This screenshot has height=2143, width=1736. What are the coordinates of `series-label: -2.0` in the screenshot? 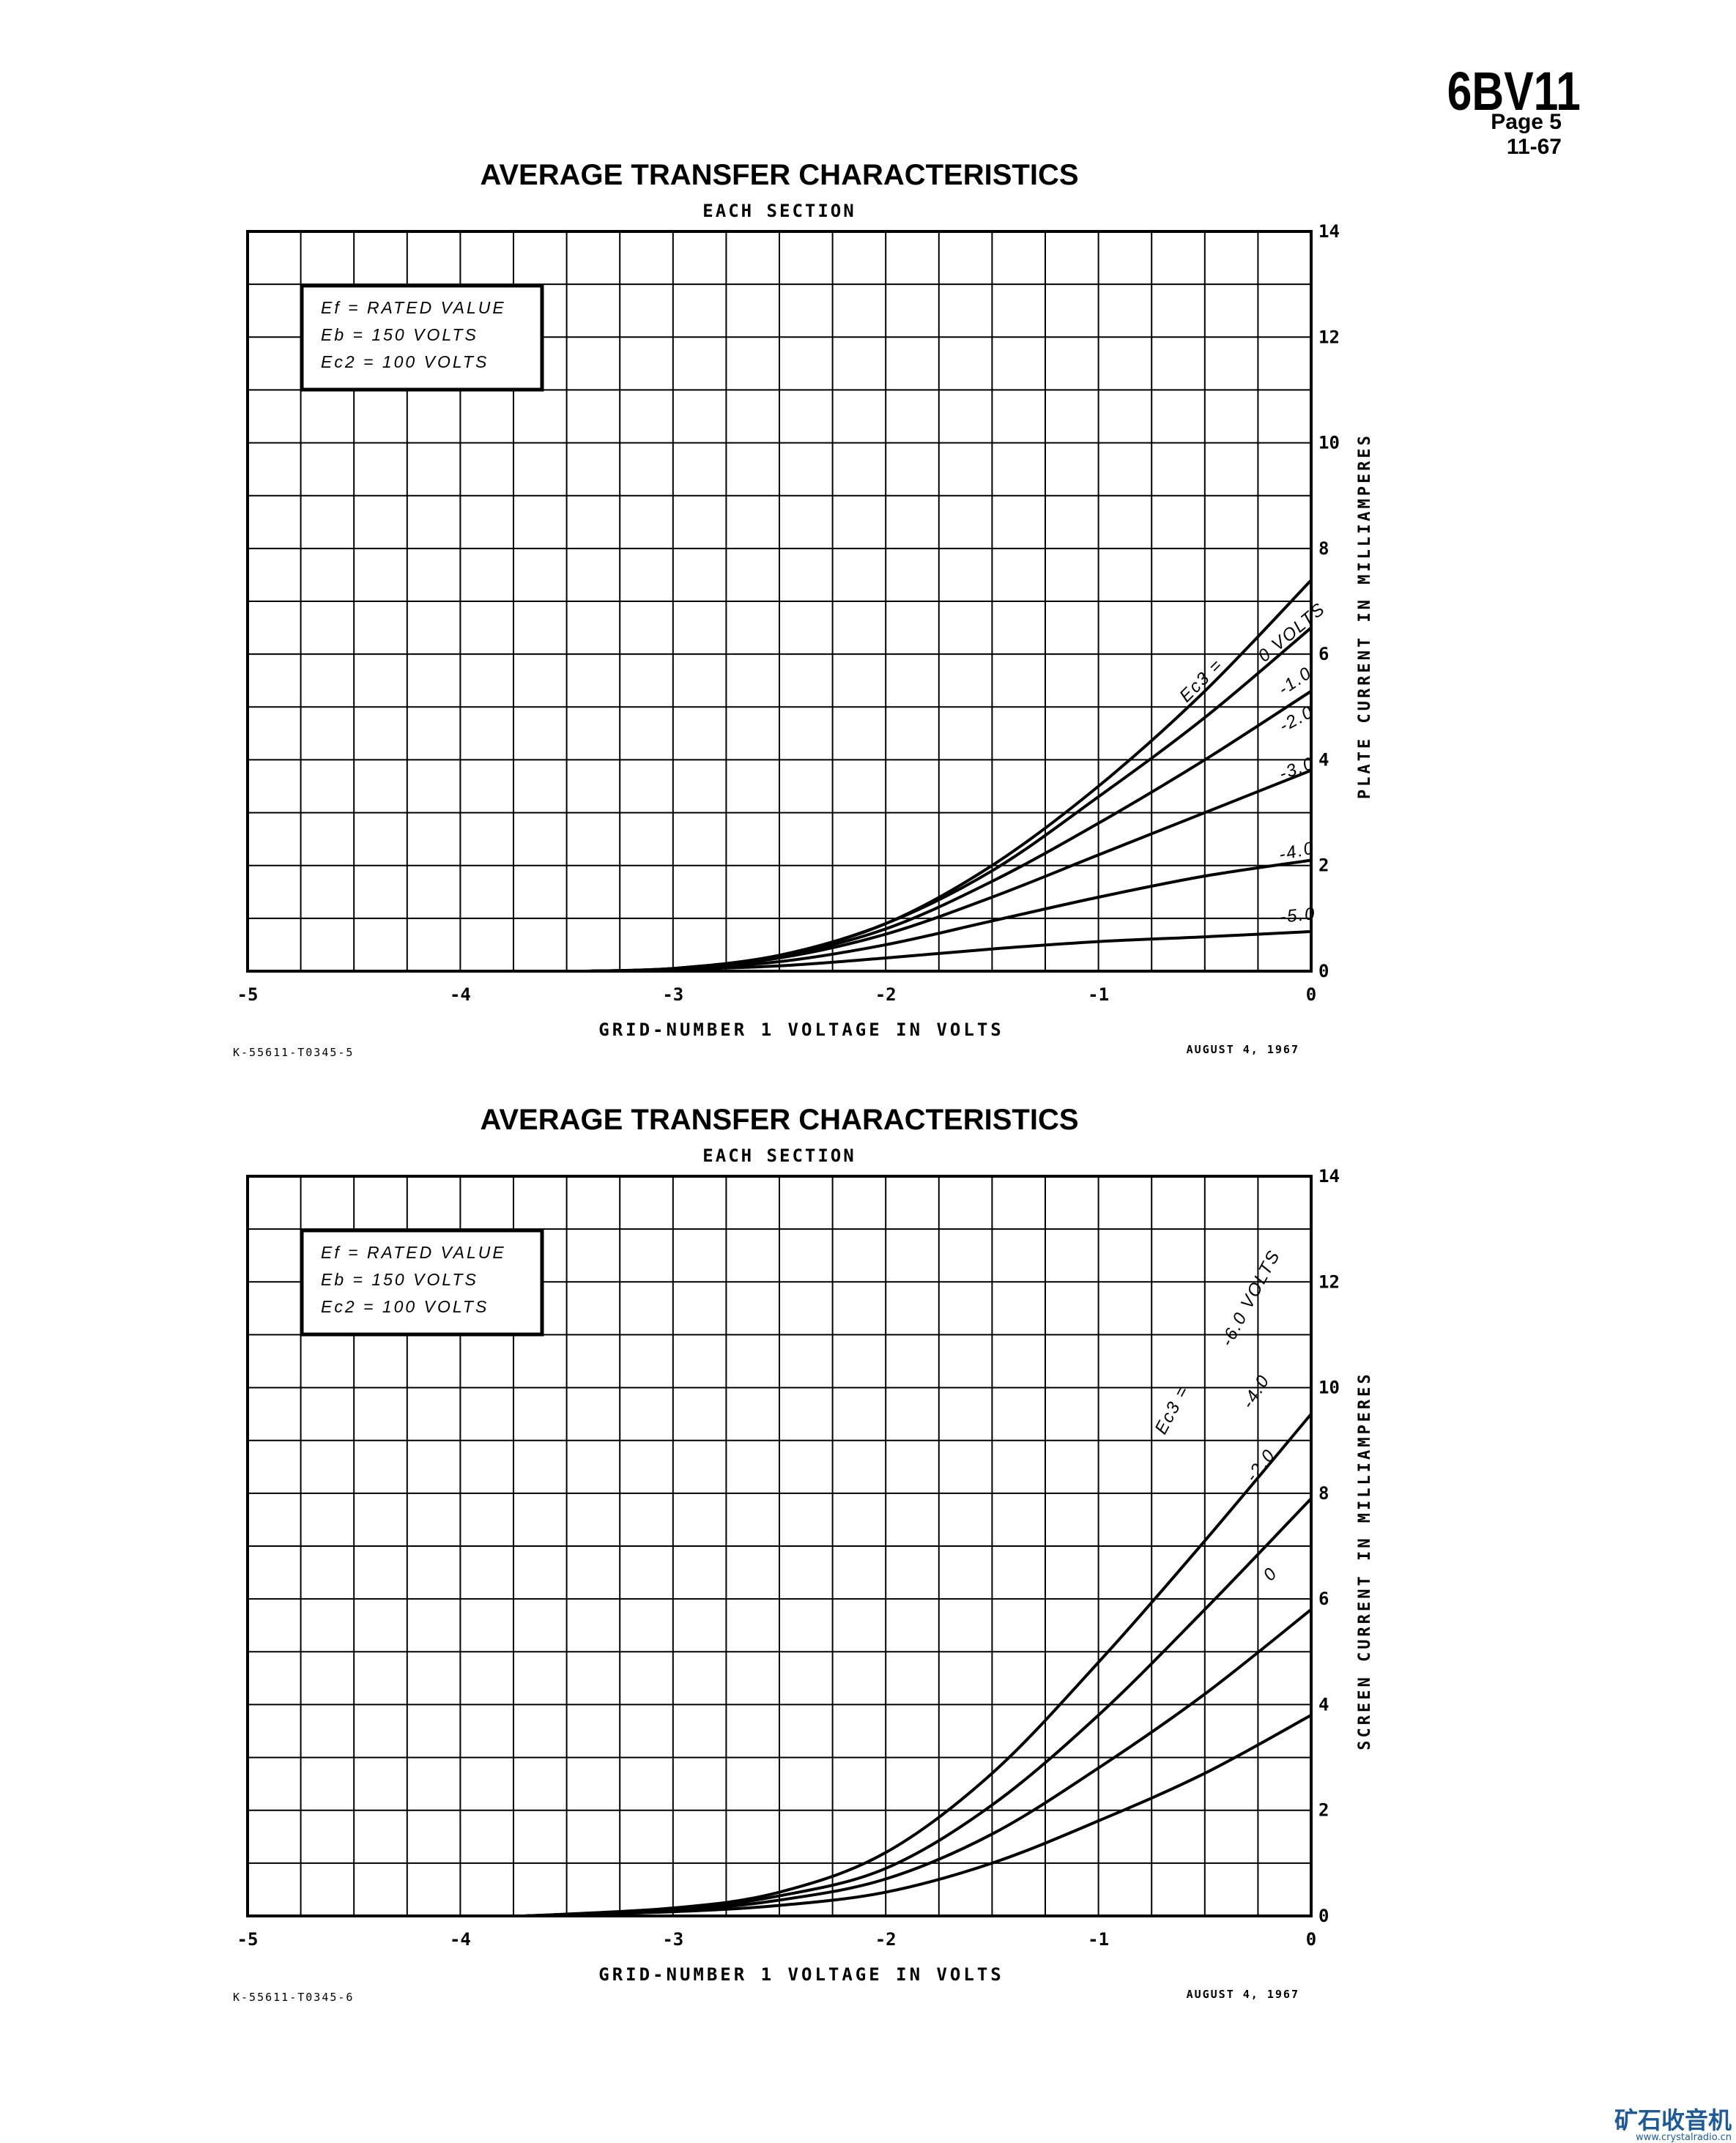 It's located at (1261, 1465).